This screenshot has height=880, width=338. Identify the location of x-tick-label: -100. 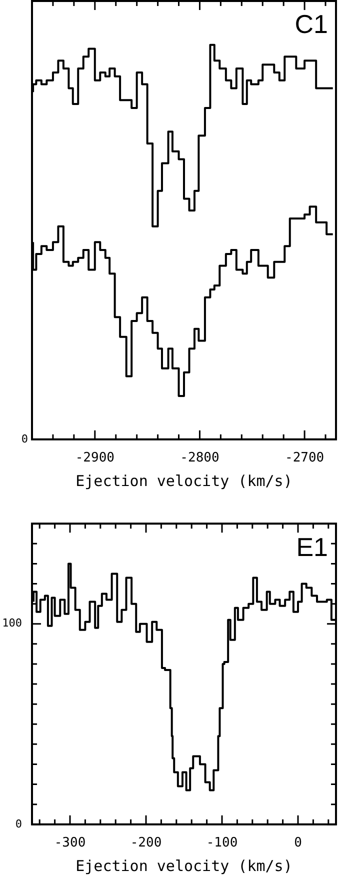
(222, 843).